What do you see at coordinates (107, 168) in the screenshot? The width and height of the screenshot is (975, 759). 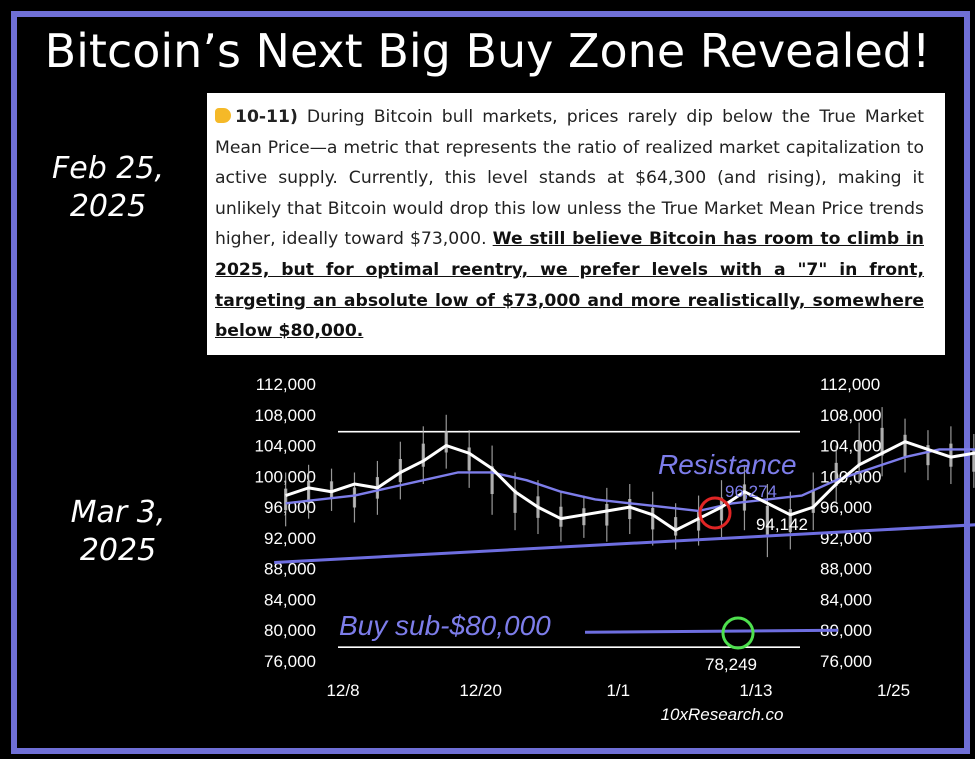 I see `date-line: Feb 25,` at bounding box center [107, 168].